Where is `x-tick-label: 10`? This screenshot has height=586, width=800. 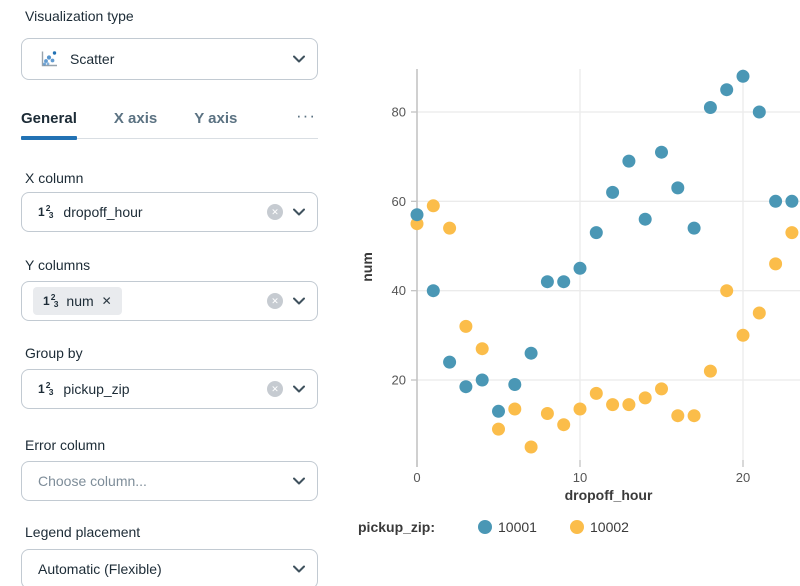 x-tick-label: 10 is located at coordinates (580, 477).